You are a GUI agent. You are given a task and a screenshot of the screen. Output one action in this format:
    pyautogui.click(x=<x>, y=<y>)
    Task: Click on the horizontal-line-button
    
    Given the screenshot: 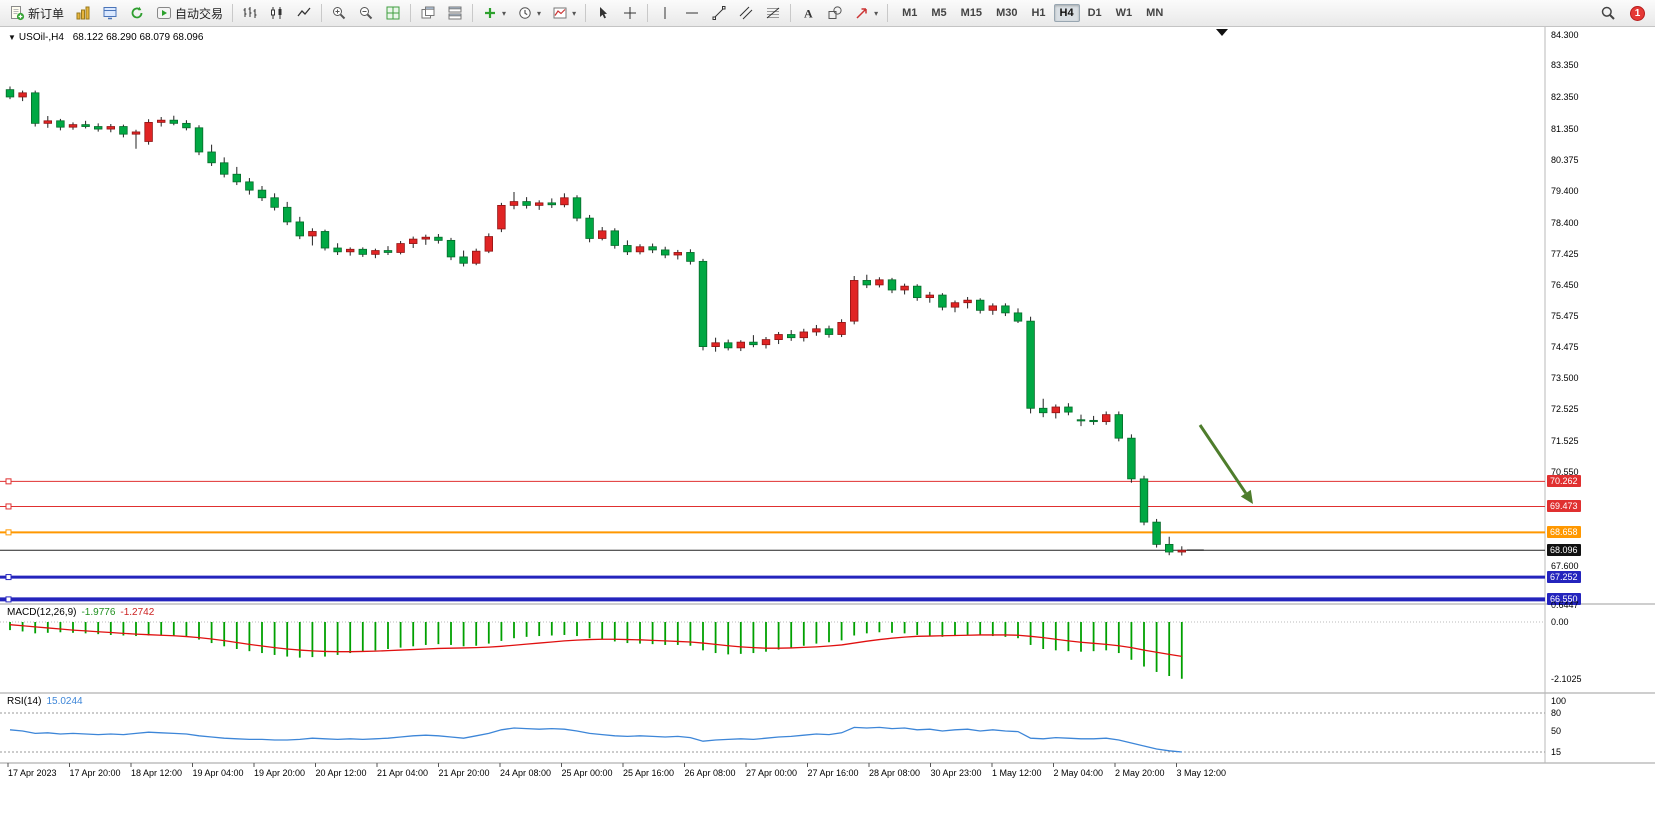 What is the action you would take?
    pyautogui.click(x=692, y=13)
    